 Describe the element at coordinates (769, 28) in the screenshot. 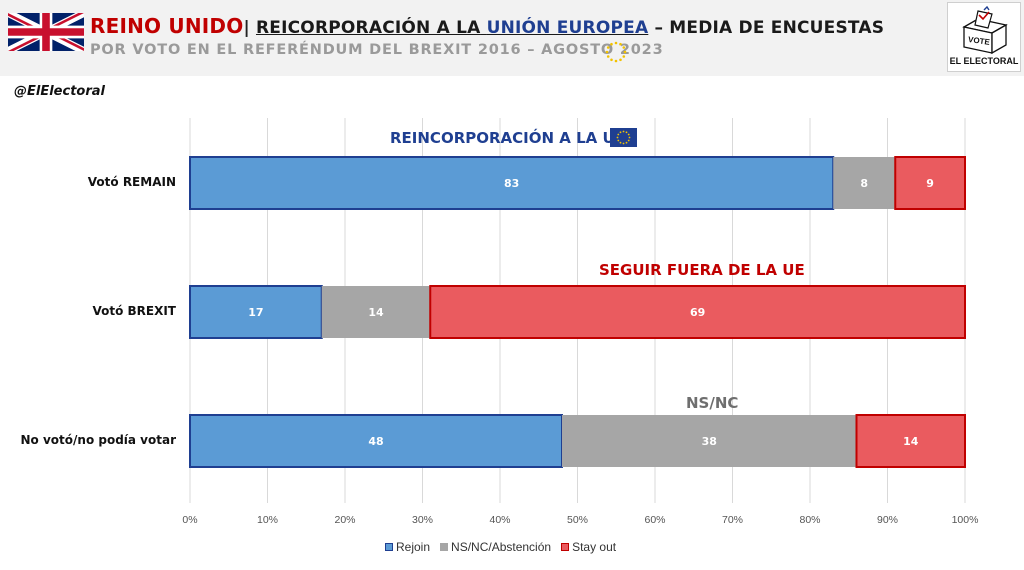

I see `title-part-b: – MEDIA DE ENCUESTAS` at that location.